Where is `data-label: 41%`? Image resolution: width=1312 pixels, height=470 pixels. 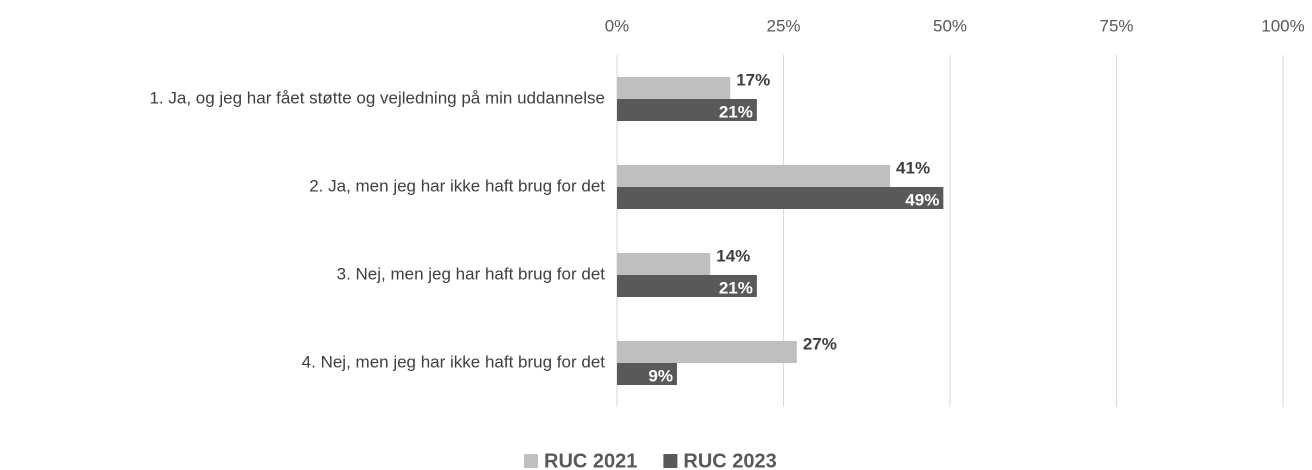
data-label: 41% is located at coordinates (913, 167).